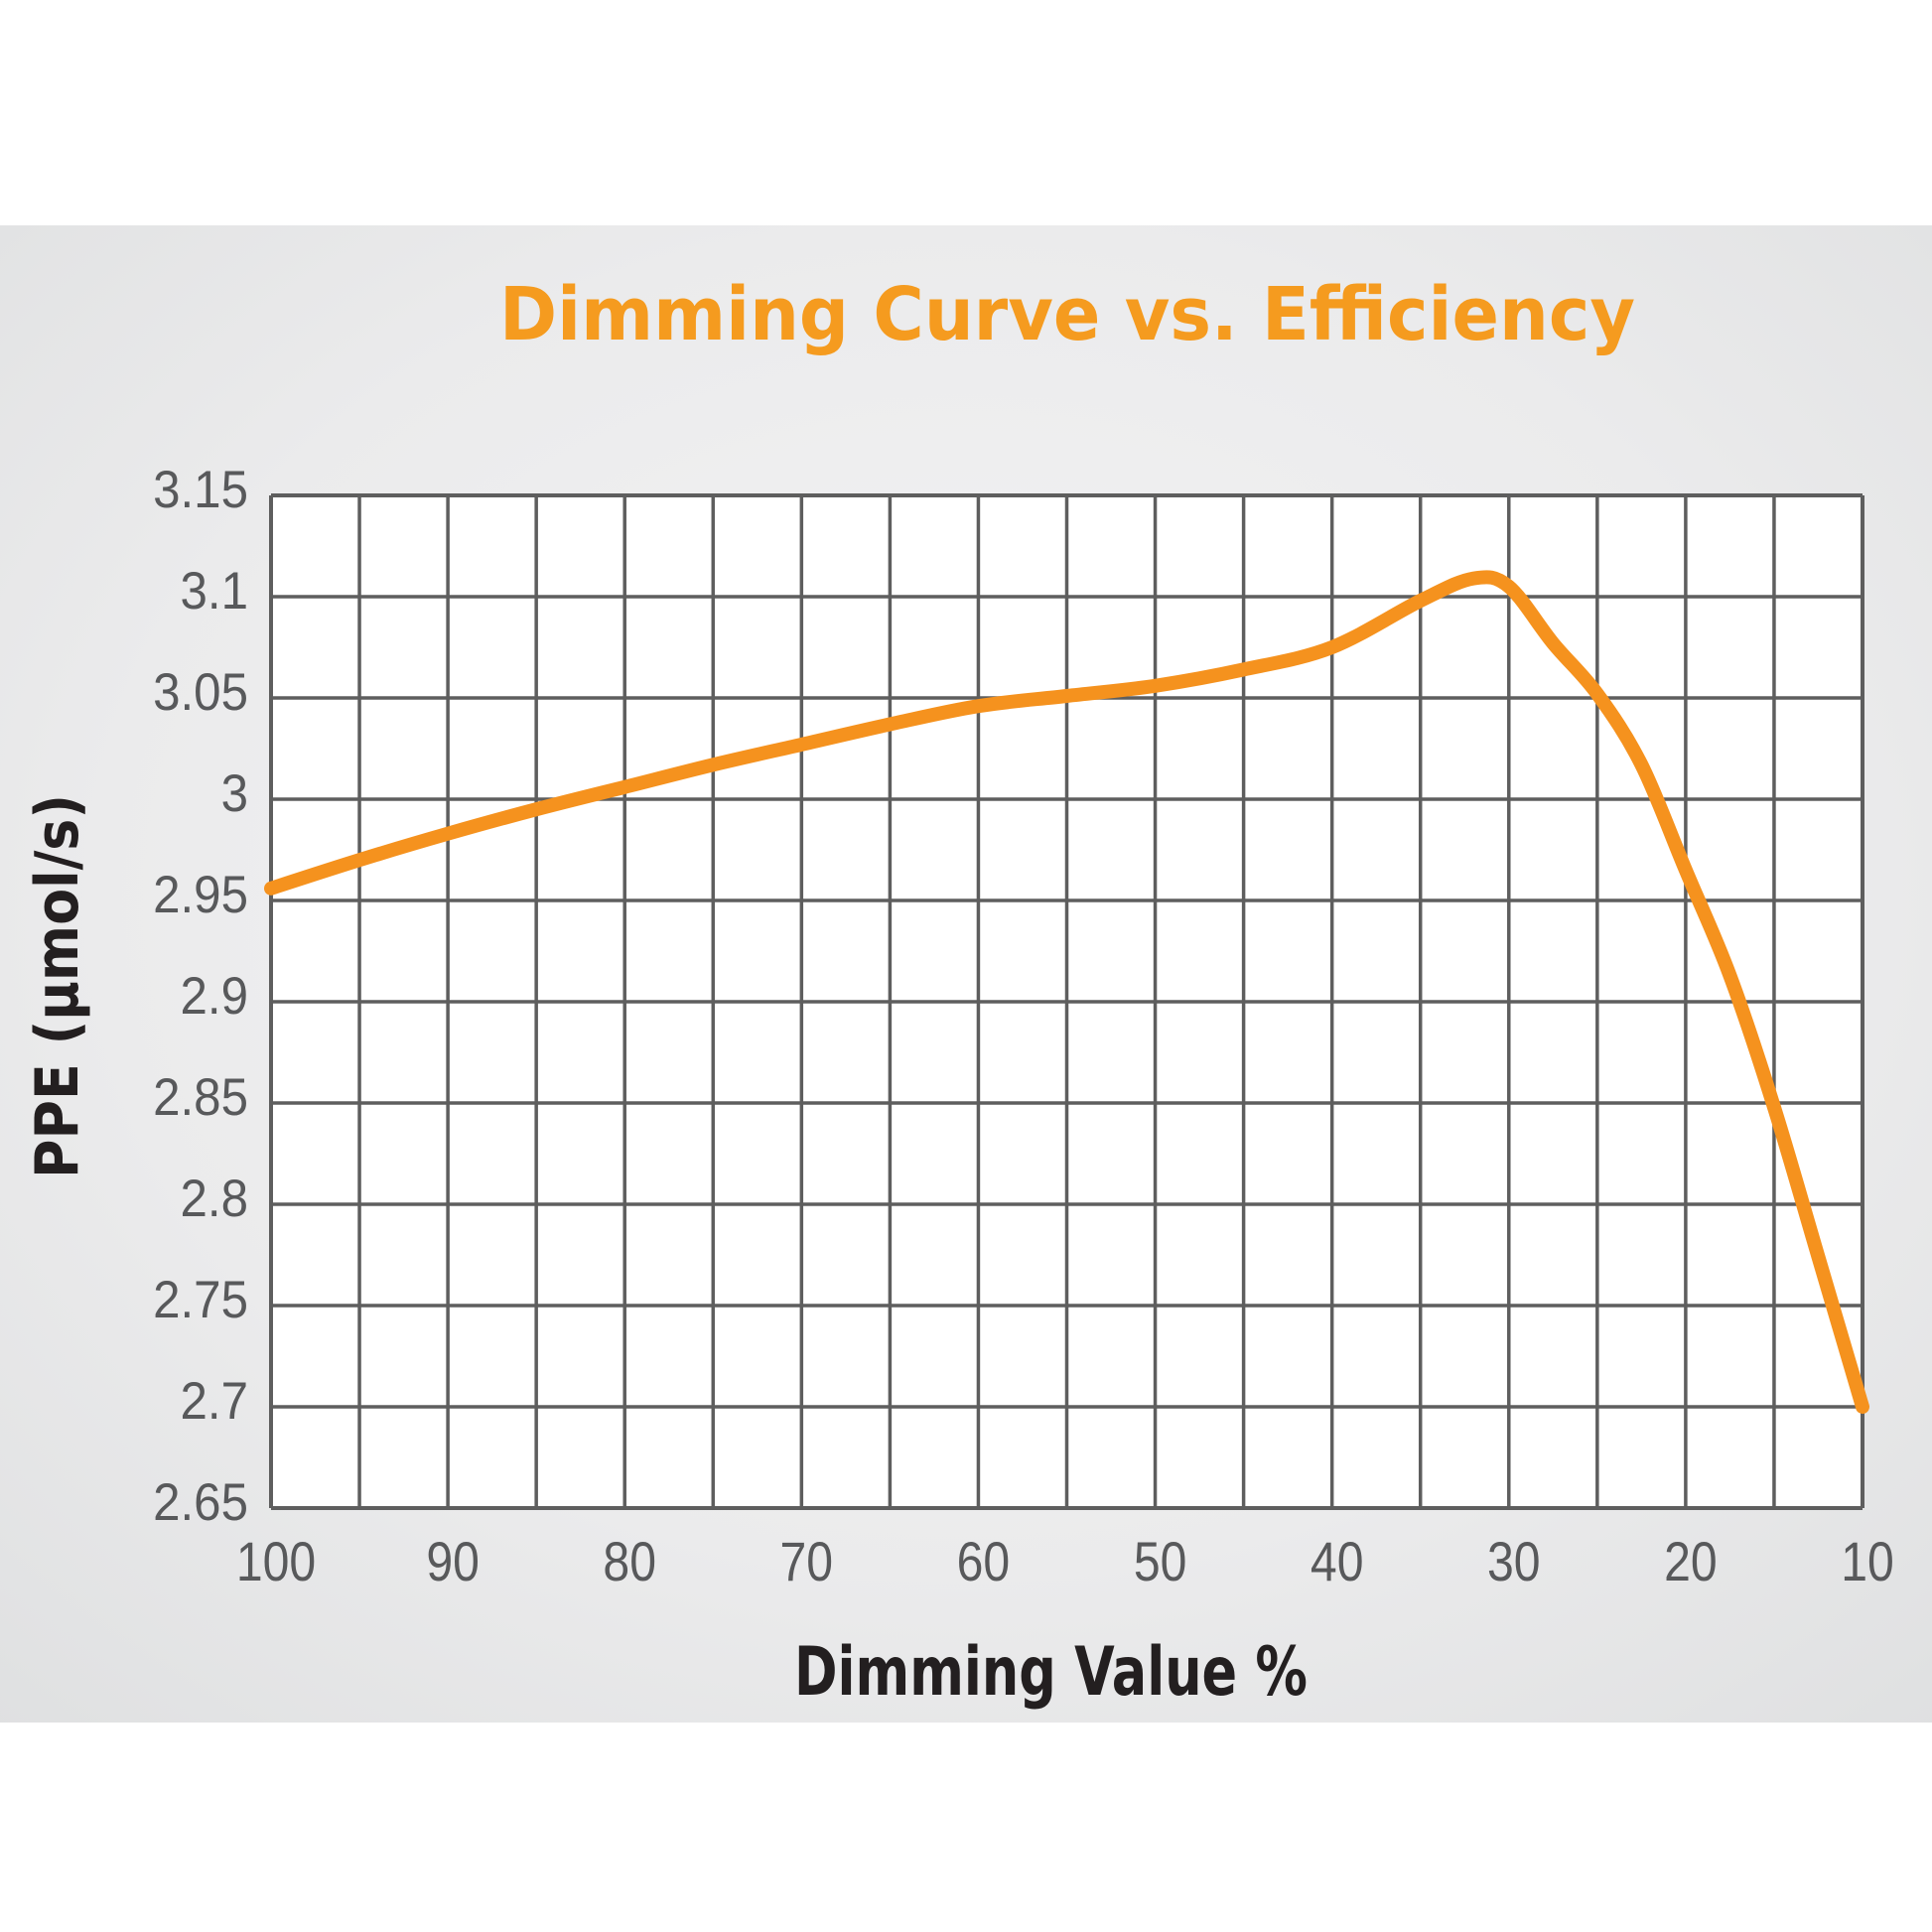 The image size is (1932, 1932). What do you see at coordinates (630, 1563) in the screenshot?
I see `x-tick-label: 80` at bounding box center [630, 1563].